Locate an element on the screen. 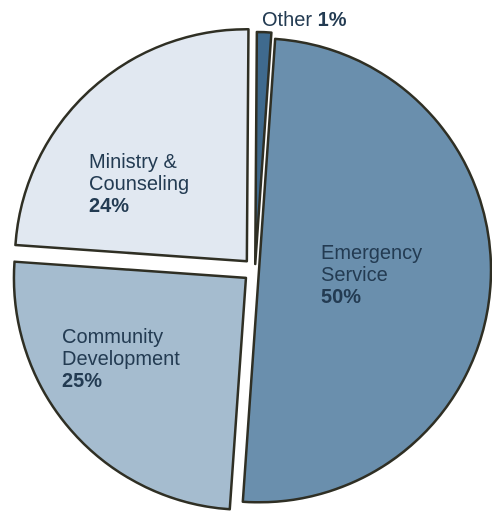 The image size is (492, 514). label-ministry-counseling: Ministry & Counseling 24% is located at coordinates (139, 184).